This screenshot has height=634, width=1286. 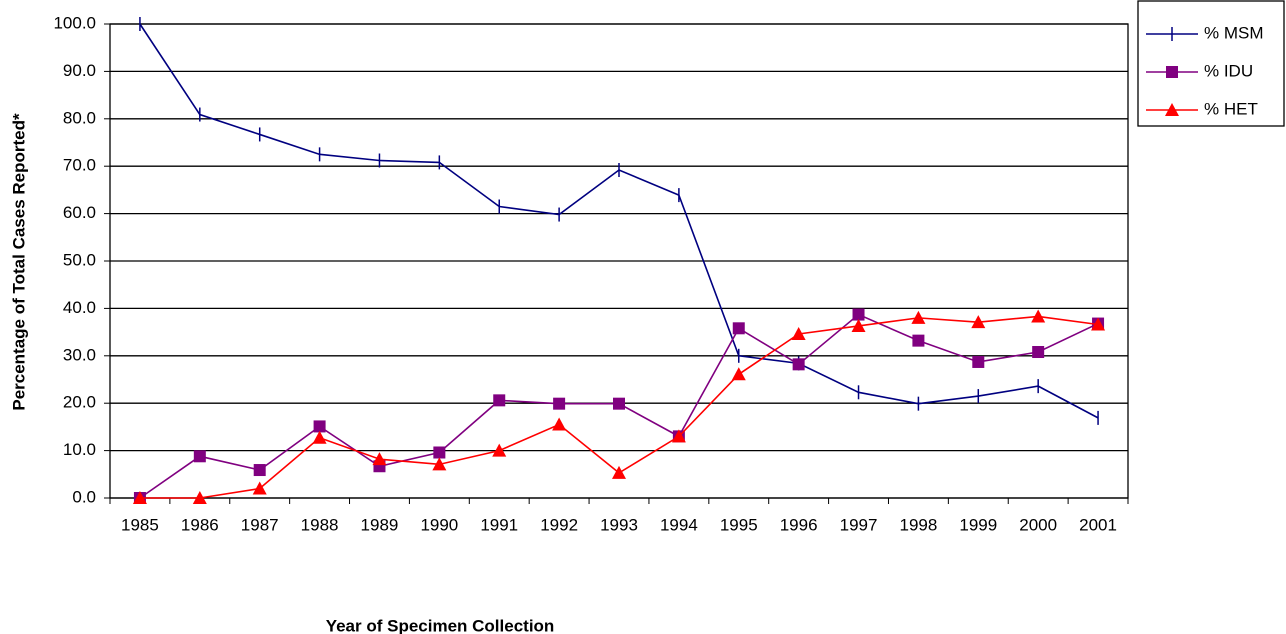 What do you see at coordinates (859, 524) in the screenshot?
I see `x-tick-label: 1997` at bounding box center [859, 524].